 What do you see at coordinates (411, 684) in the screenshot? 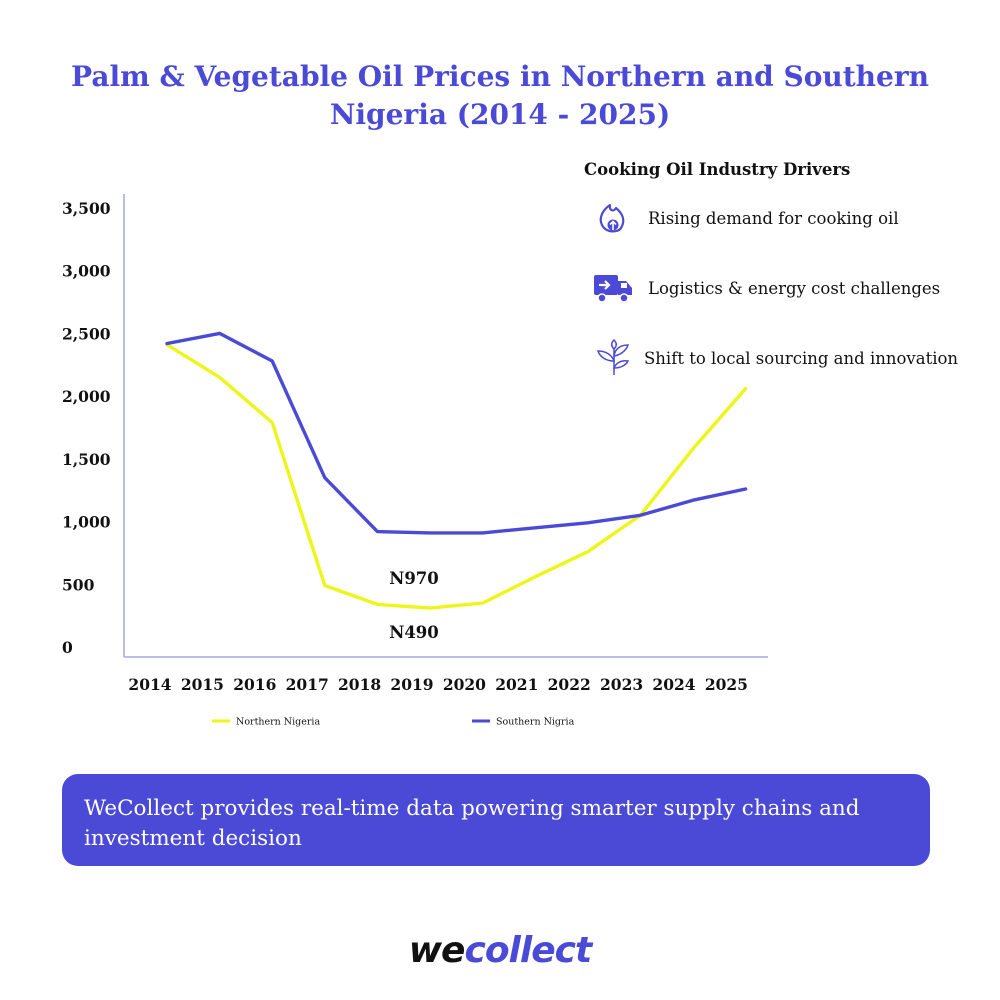
I see `x-tick-label: 2019` at bounding box center [411, 684].